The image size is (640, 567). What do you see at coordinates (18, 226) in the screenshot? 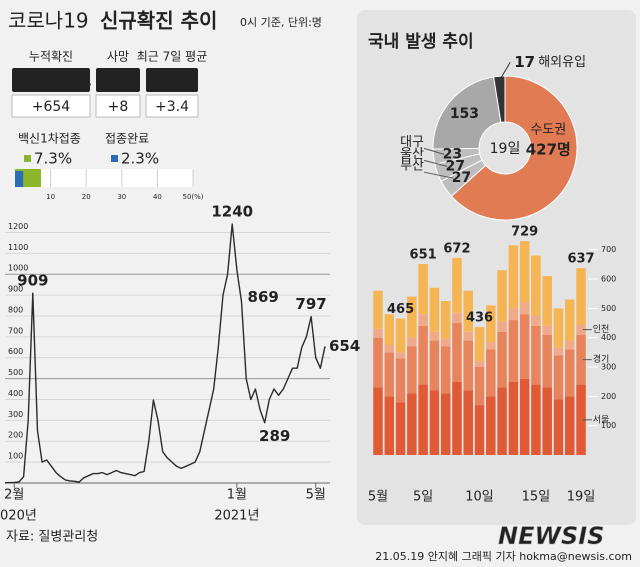
I see `y-tick-label: 1200` at bounding box center [18, 226].